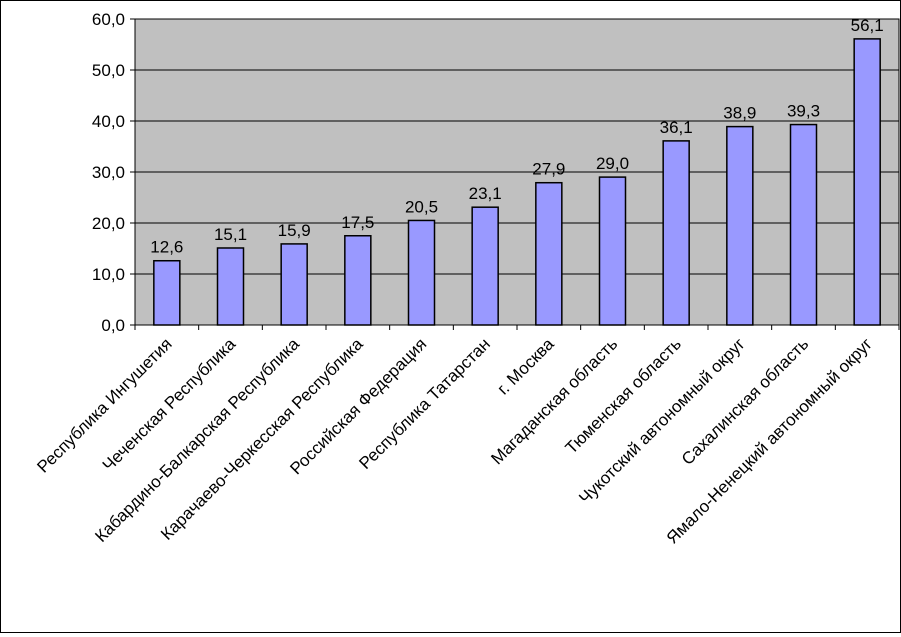 The height and width of the screenshot is (637, 901). What do you see at coordinates (166, 247) in the screenshot?
I see `data-label: 12,6` at bounding box center [166, 247].